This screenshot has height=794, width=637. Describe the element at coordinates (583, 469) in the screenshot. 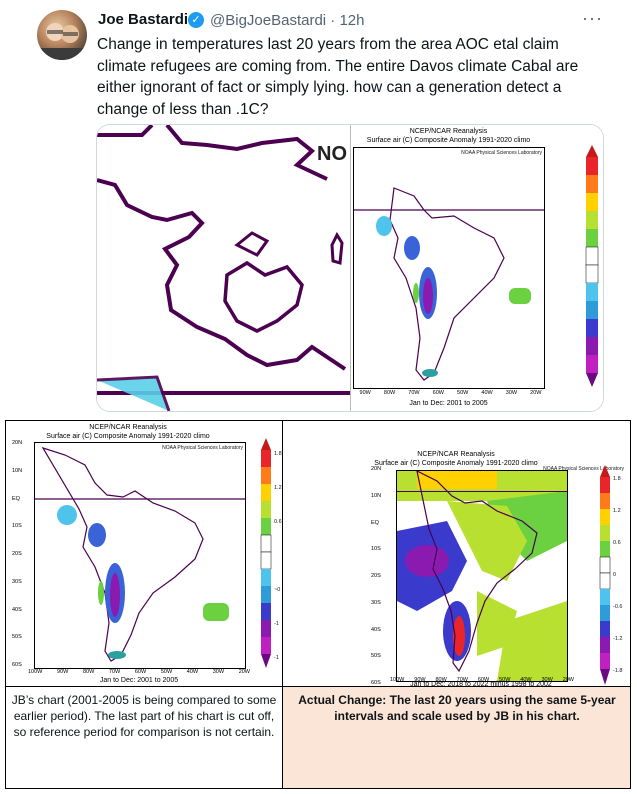

I see `right-map-subtitle: NOAA Physical Sciences Laboratory` at that location.